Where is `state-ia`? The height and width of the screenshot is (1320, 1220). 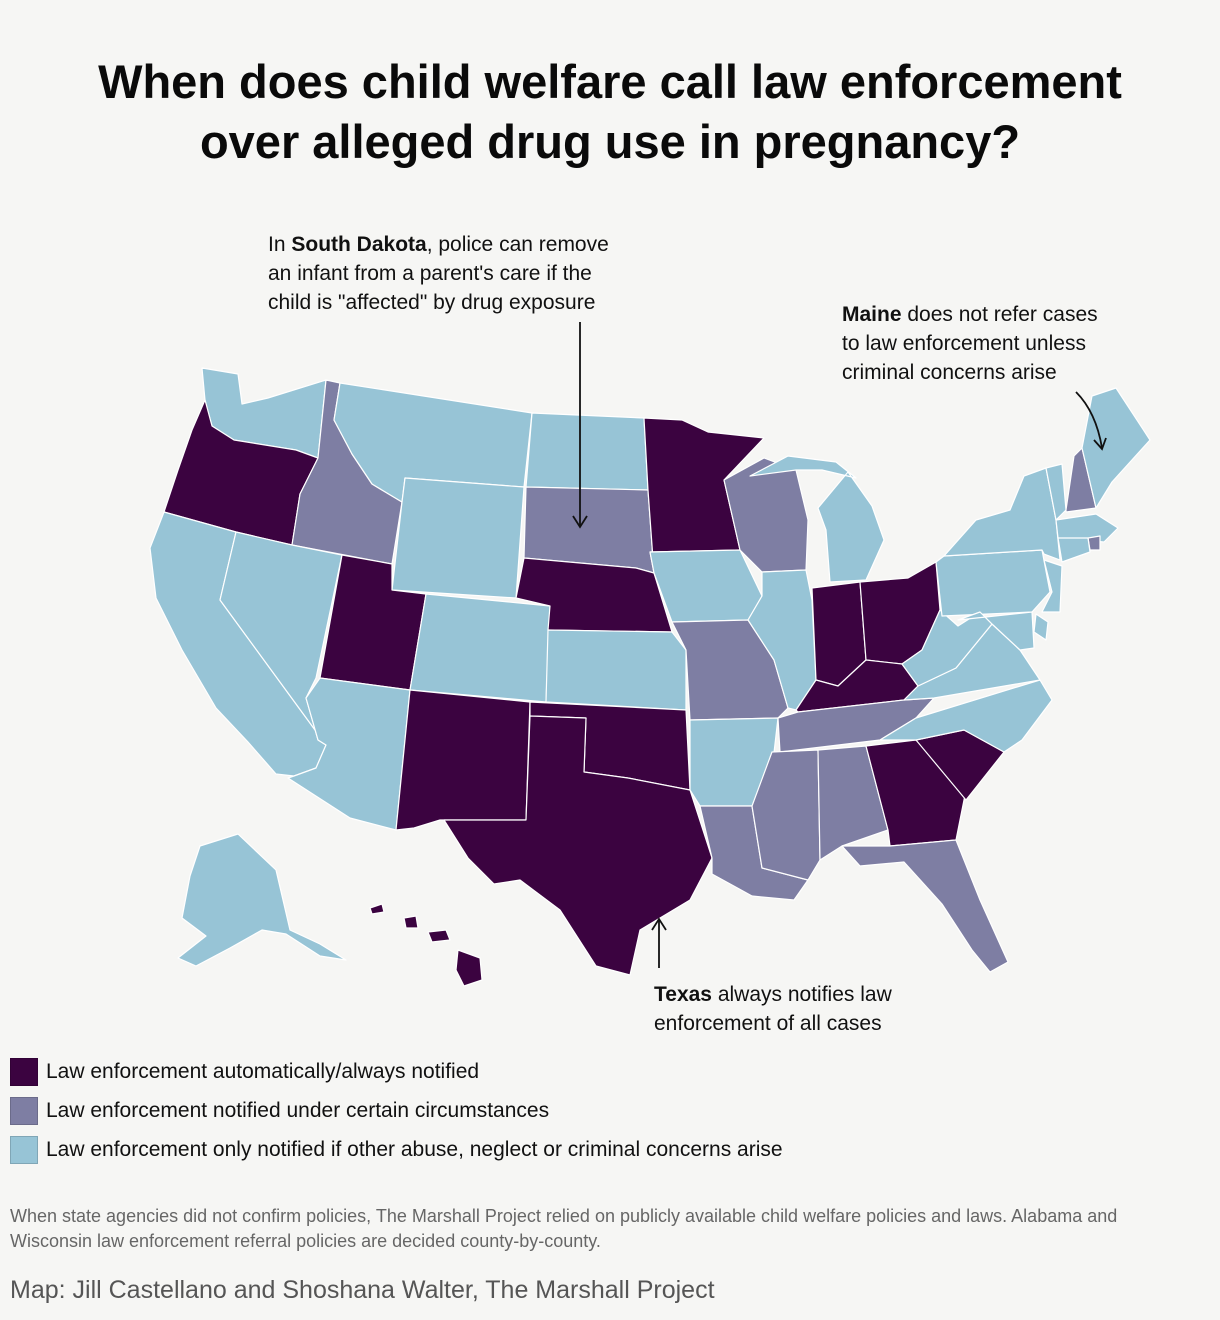 state-ia is located at coordinates (706, 586).